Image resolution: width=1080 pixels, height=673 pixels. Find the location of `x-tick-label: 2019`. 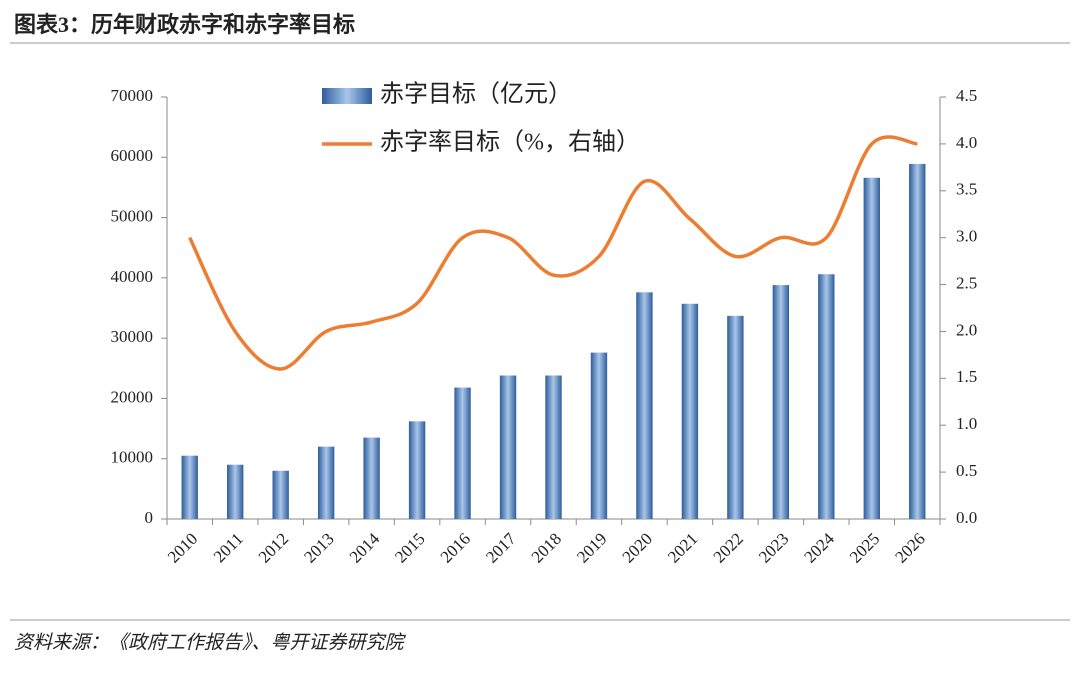

x-tick-label: 2019 is located at coordinates (591, 547).